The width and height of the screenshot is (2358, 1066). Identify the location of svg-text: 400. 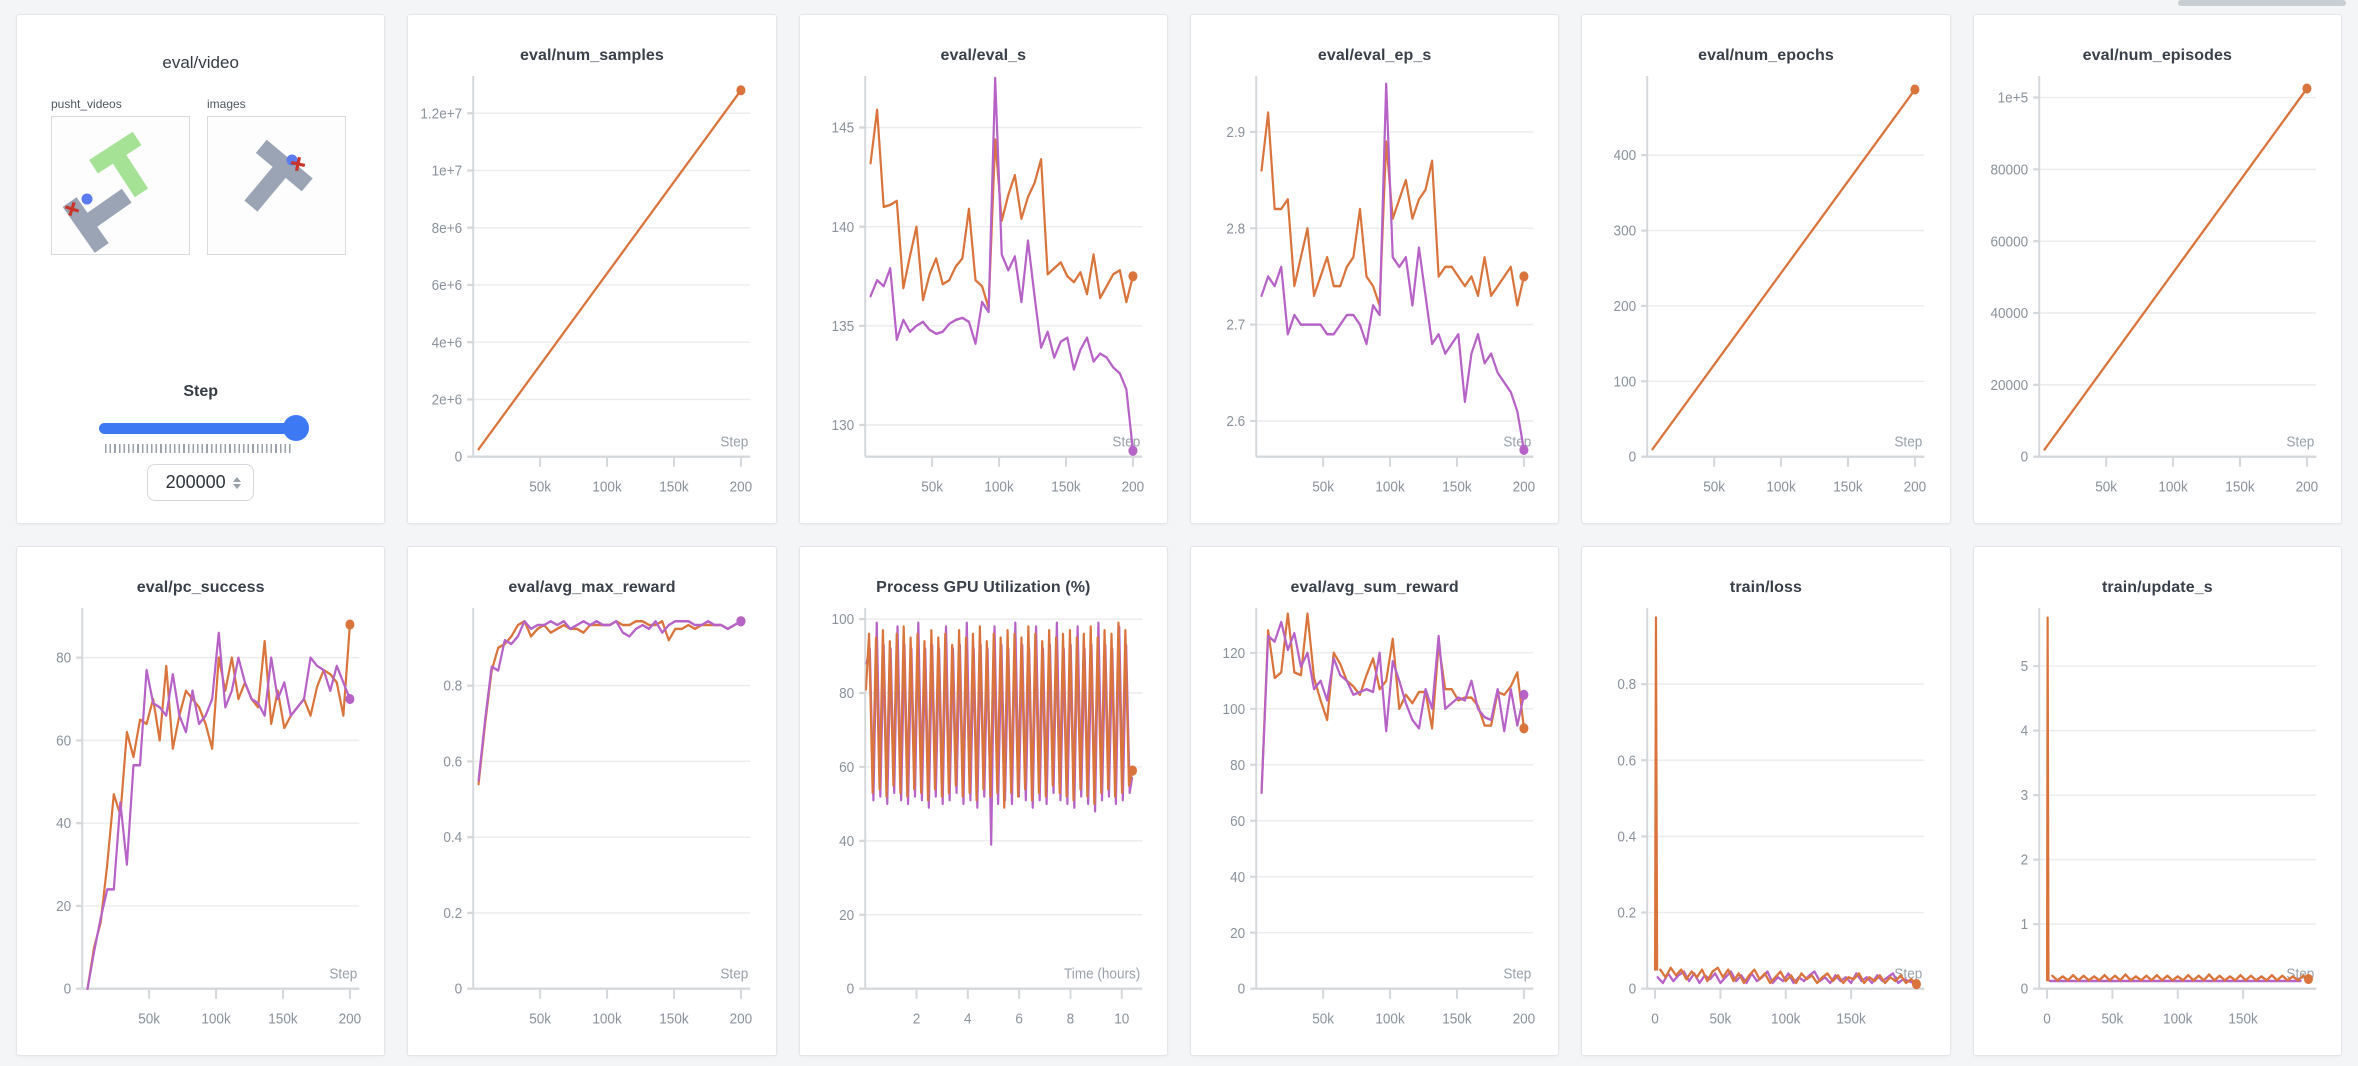
(1625, 156).